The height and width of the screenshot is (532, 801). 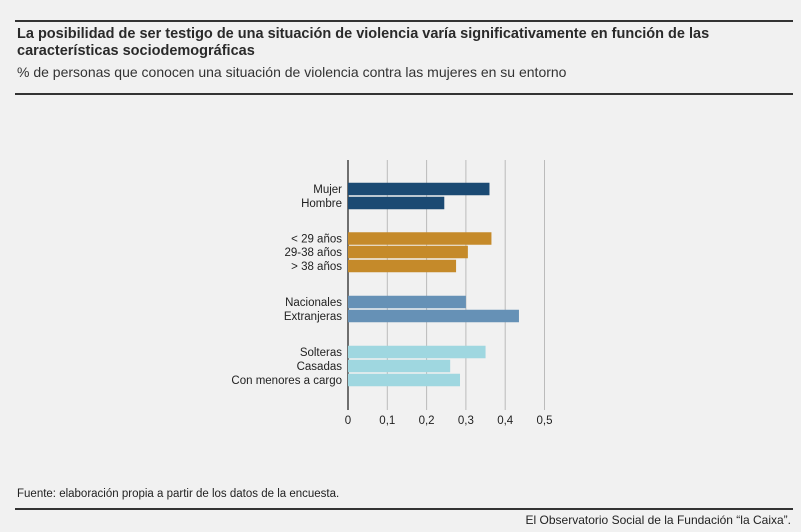 I want to click on category-label: 29-38 años, so click(x=313, y=253).